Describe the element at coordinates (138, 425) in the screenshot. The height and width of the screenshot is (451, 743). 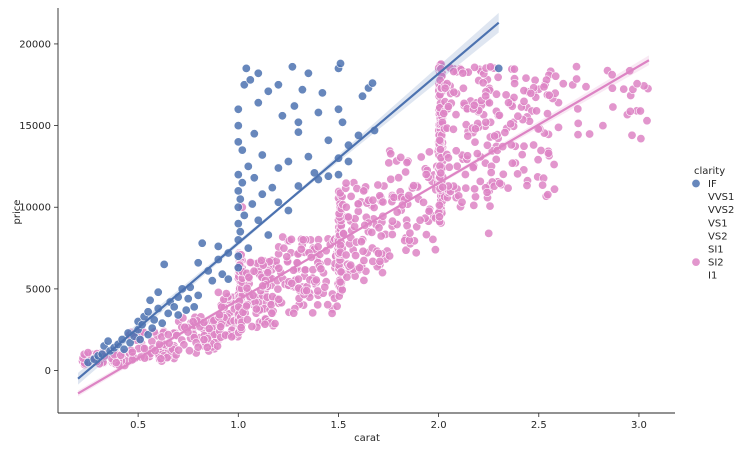
I see `x-tick-label: 0.5` at that location.